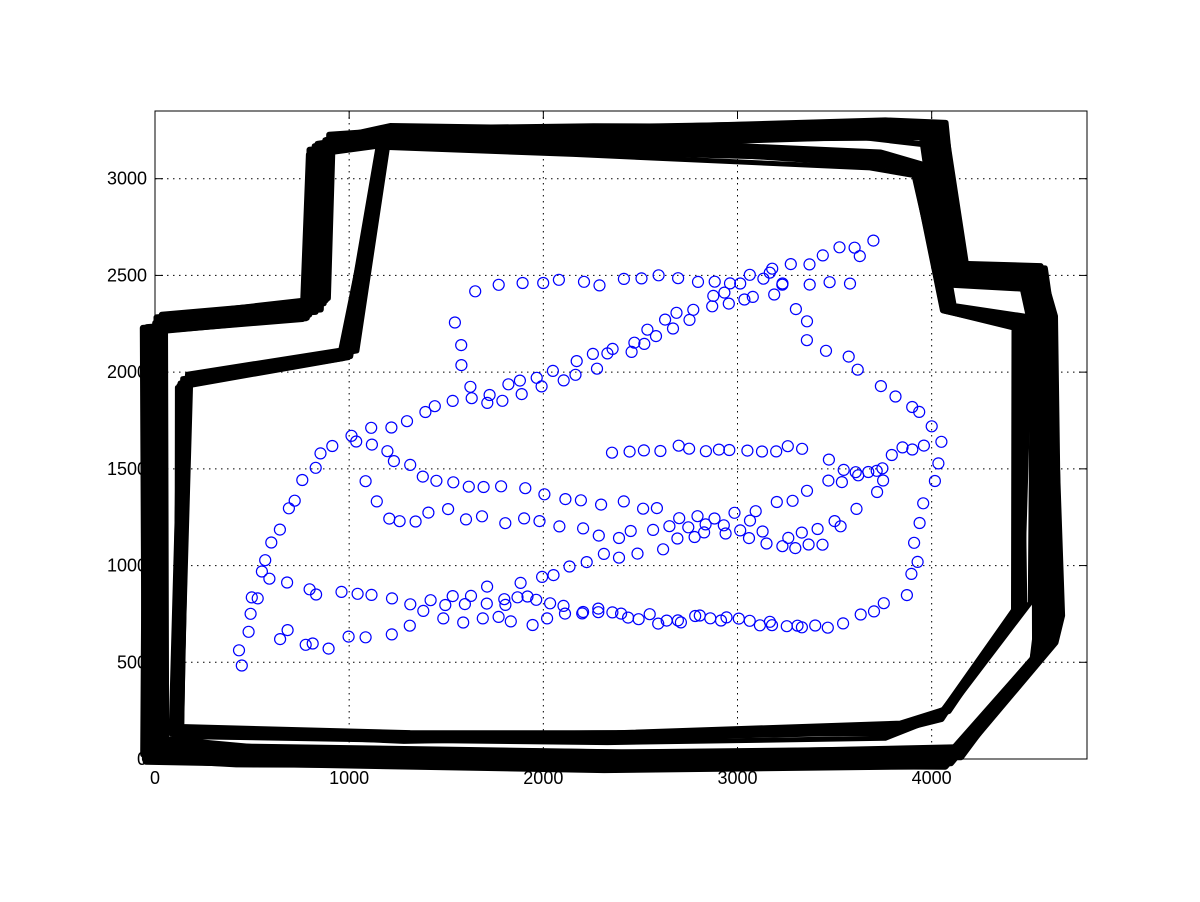 This screenshot has height=902, width=1200. I want to click on x-tick-label: 1000, so click(349, 778).